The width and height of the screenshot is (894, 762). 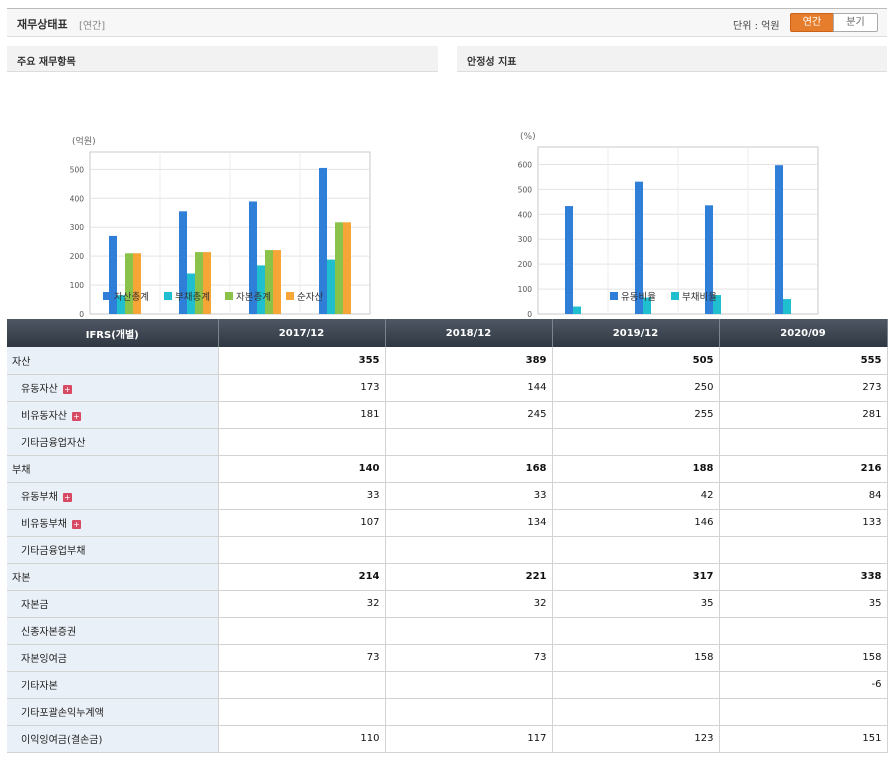 What do you see at coordinates (113, 523) in the screenshot?
I see `row-label-cell: 비유동부채 +` at bounding box center [113, 523].